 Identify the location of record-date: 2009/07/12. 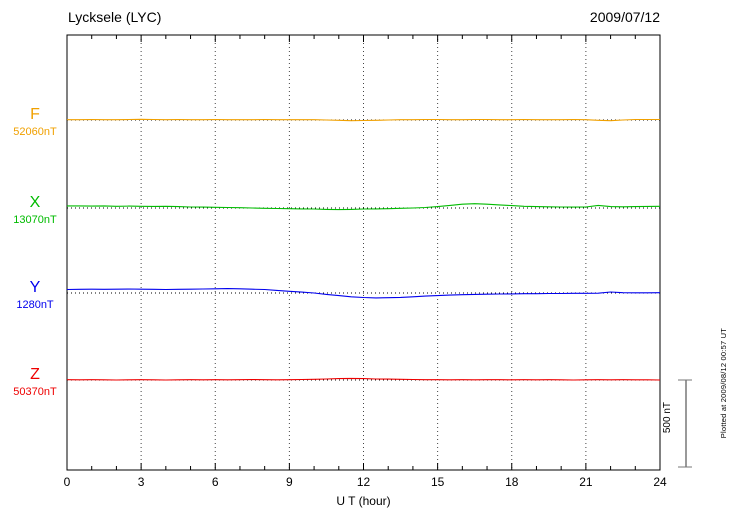
(624, 17).